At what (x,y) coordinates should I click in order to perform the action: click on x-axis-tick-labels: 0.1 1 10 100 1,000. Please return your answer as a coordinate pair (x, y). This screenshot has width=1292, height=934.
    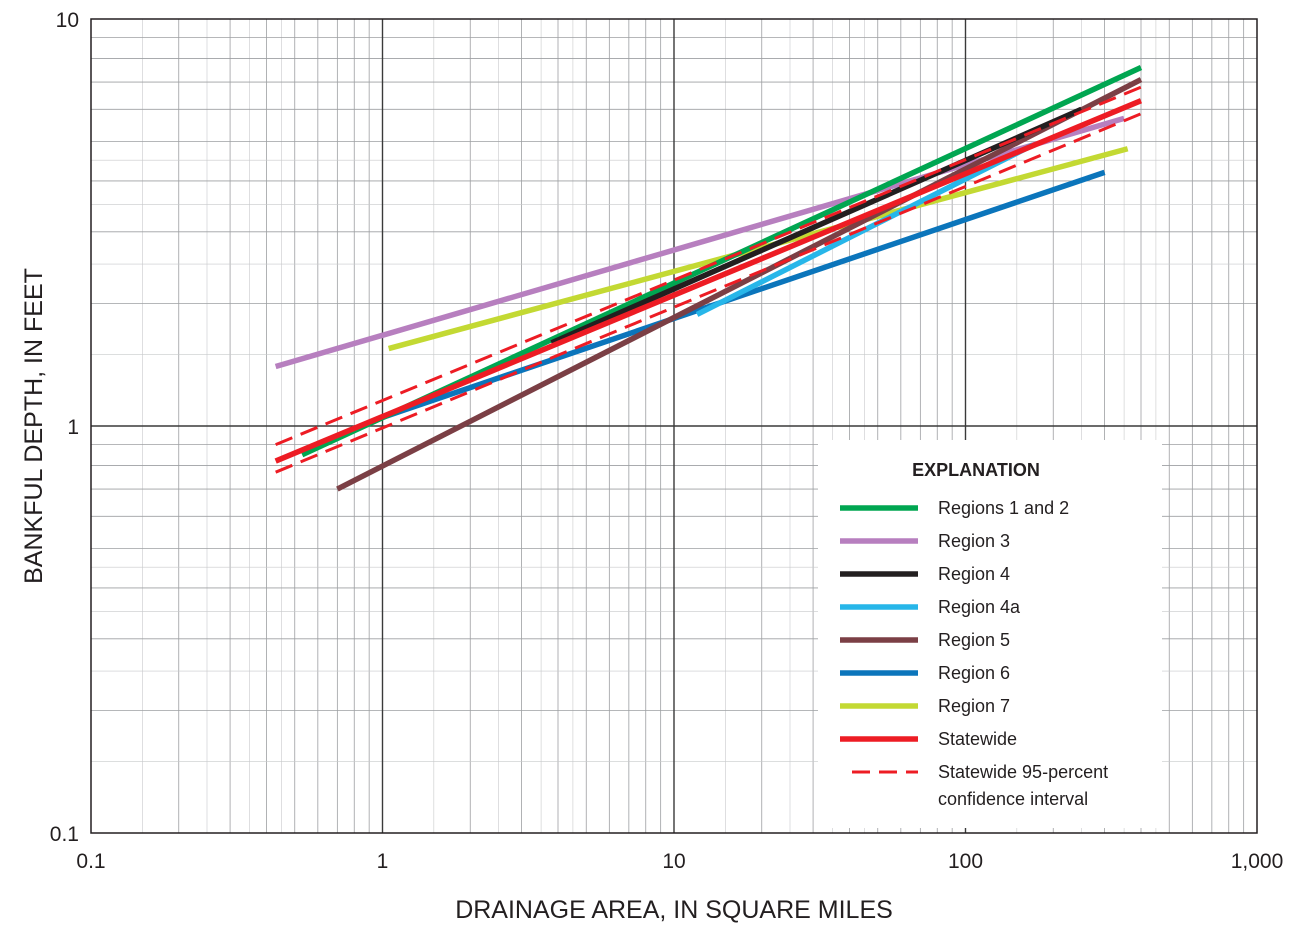
    Looking at the image, I should click on (679, 861).